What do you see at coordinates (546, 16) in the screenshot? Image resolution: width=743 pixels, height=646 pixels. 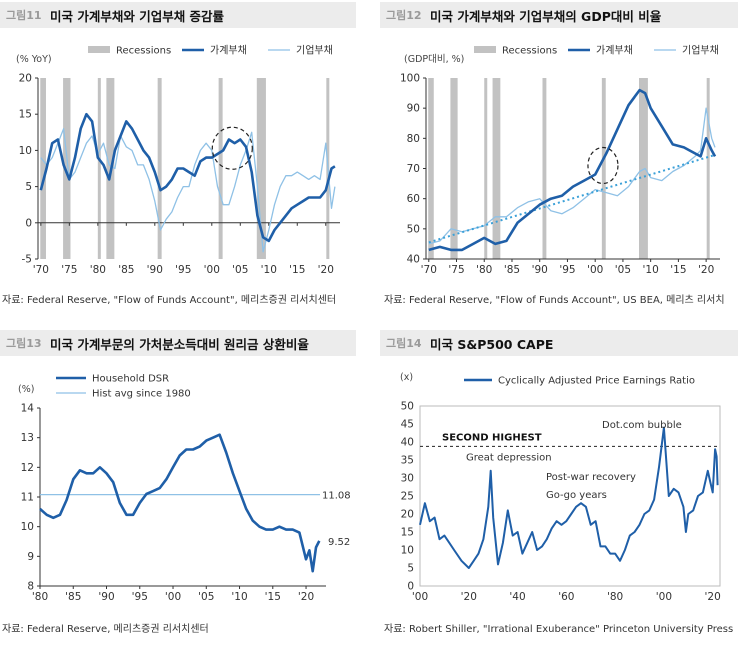 I see `chart-title: 미국 가계부채와 기업부채의 GDP대비 비율` at bounding box center [546, 16].